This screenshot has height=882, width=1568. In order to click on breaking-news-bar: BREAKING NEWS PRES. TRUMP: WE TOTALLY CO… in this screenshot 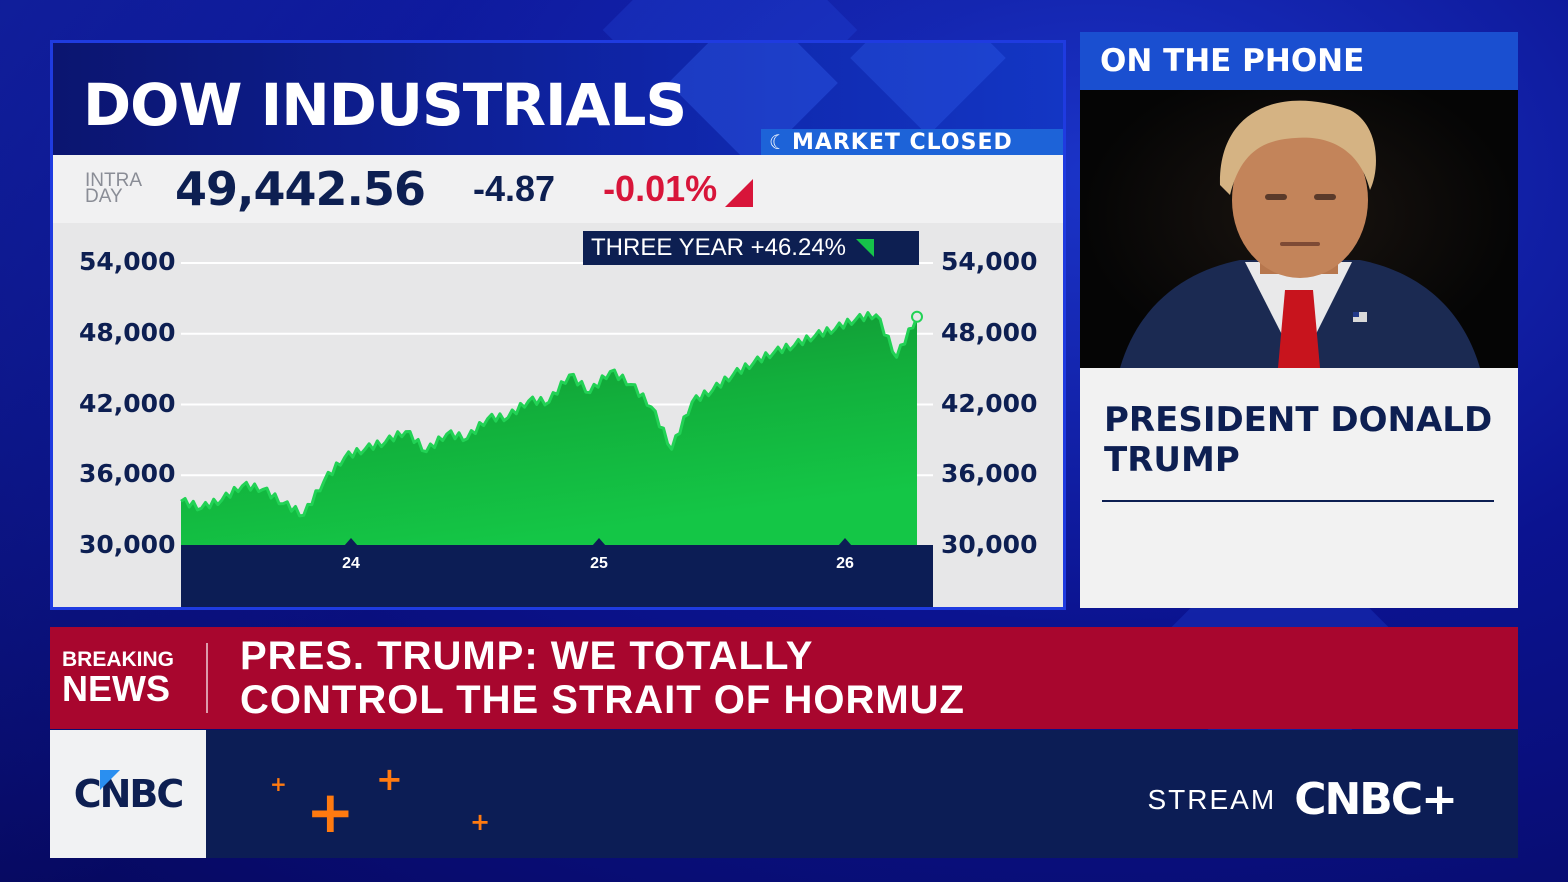, I will do `click(784, 678)`.